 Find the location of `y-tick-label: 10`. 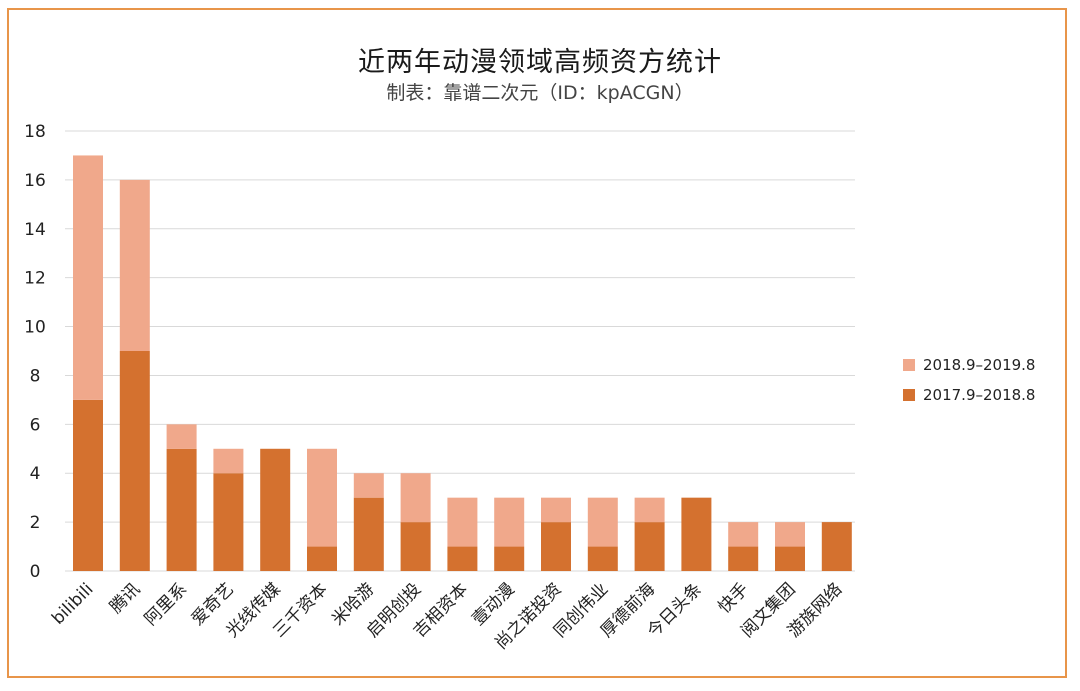

y-tick-label: 10 is located at coordinates (35, 328).